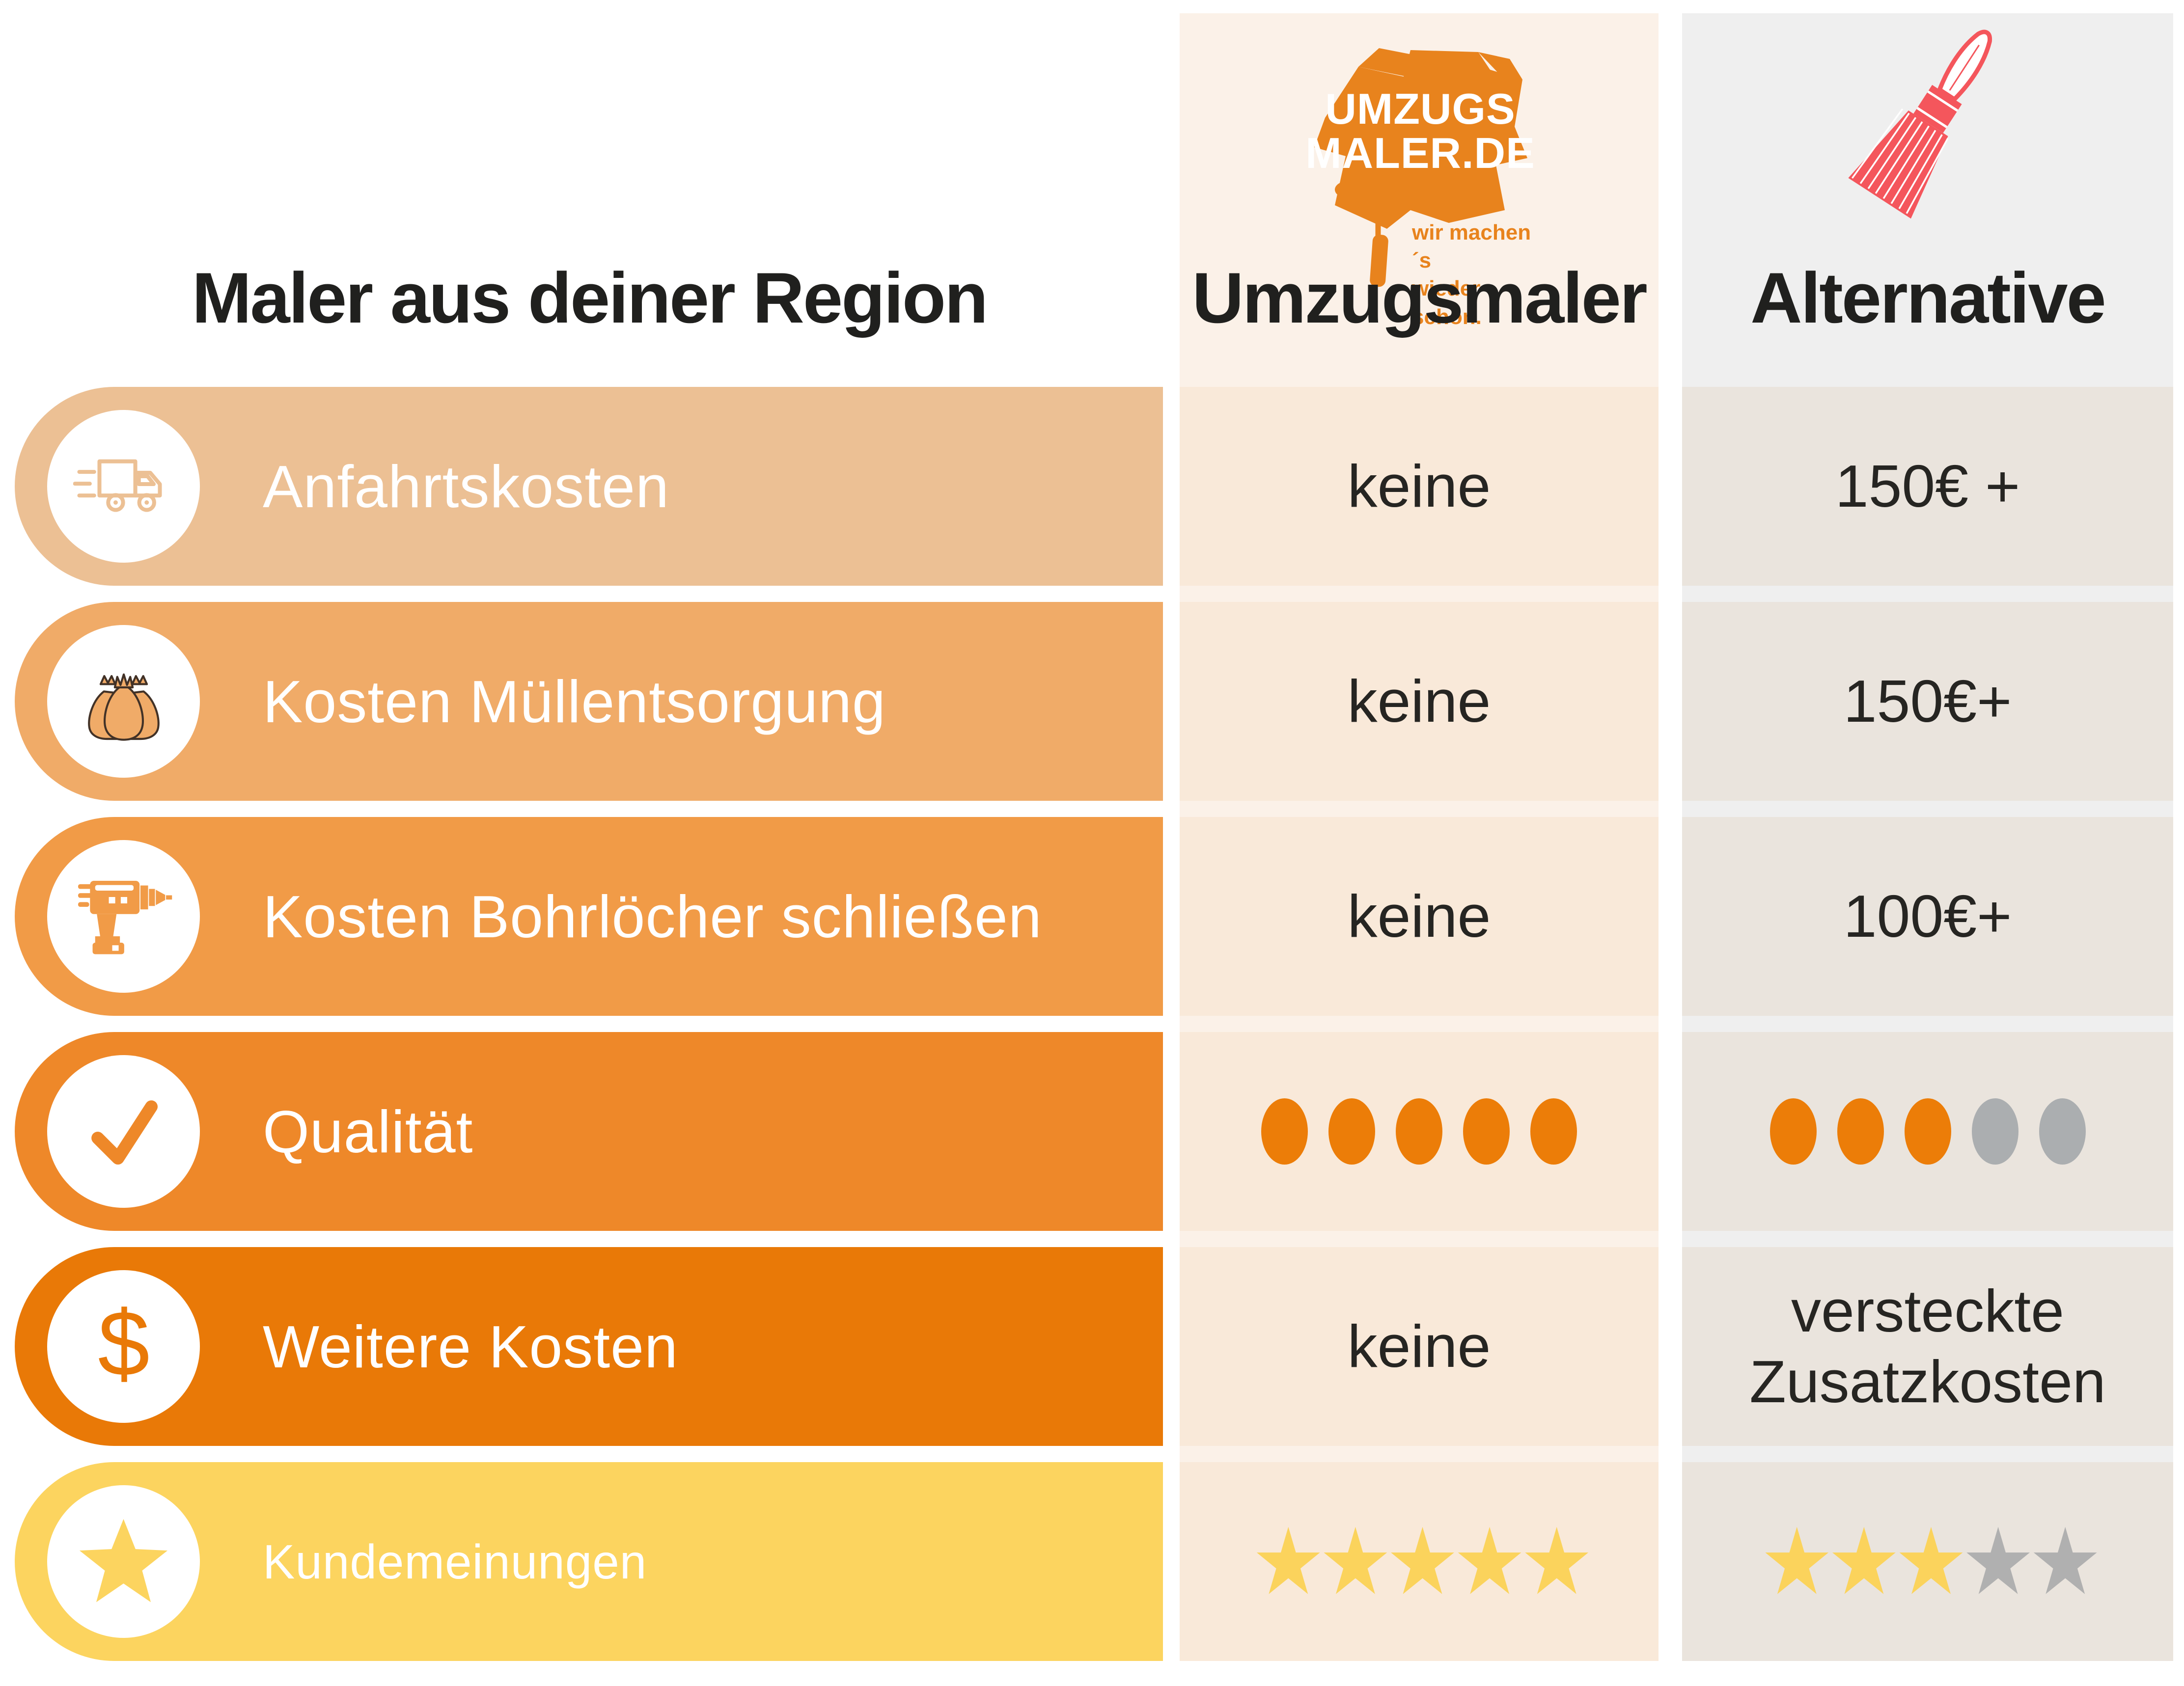 The height and width of the screenshot is (1686, 2184). I want to click on dollar-icon: $, so click(124, 1346).